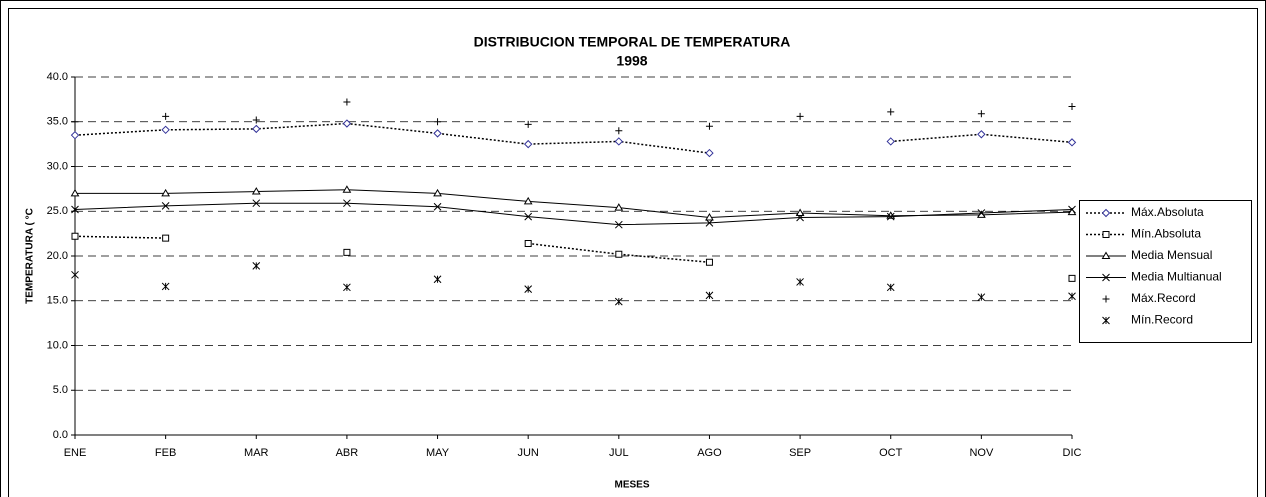 This screenshot has height=497, width=1266. What do you see at coordinates (1072, 453) in the screenshot?
I see `x-tick-label: DIC` at bounding box center [1072, 453].